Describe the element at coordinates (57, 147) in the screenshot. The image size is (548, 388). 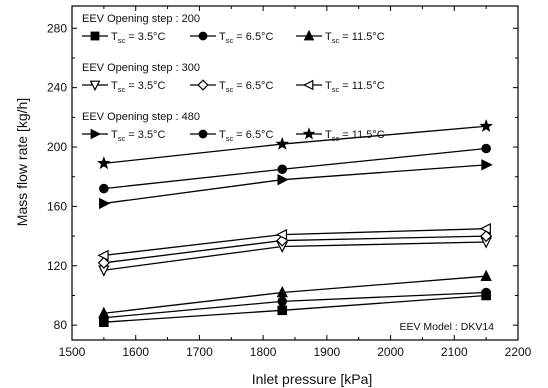
I see `y-tick-label: 200` at that location.